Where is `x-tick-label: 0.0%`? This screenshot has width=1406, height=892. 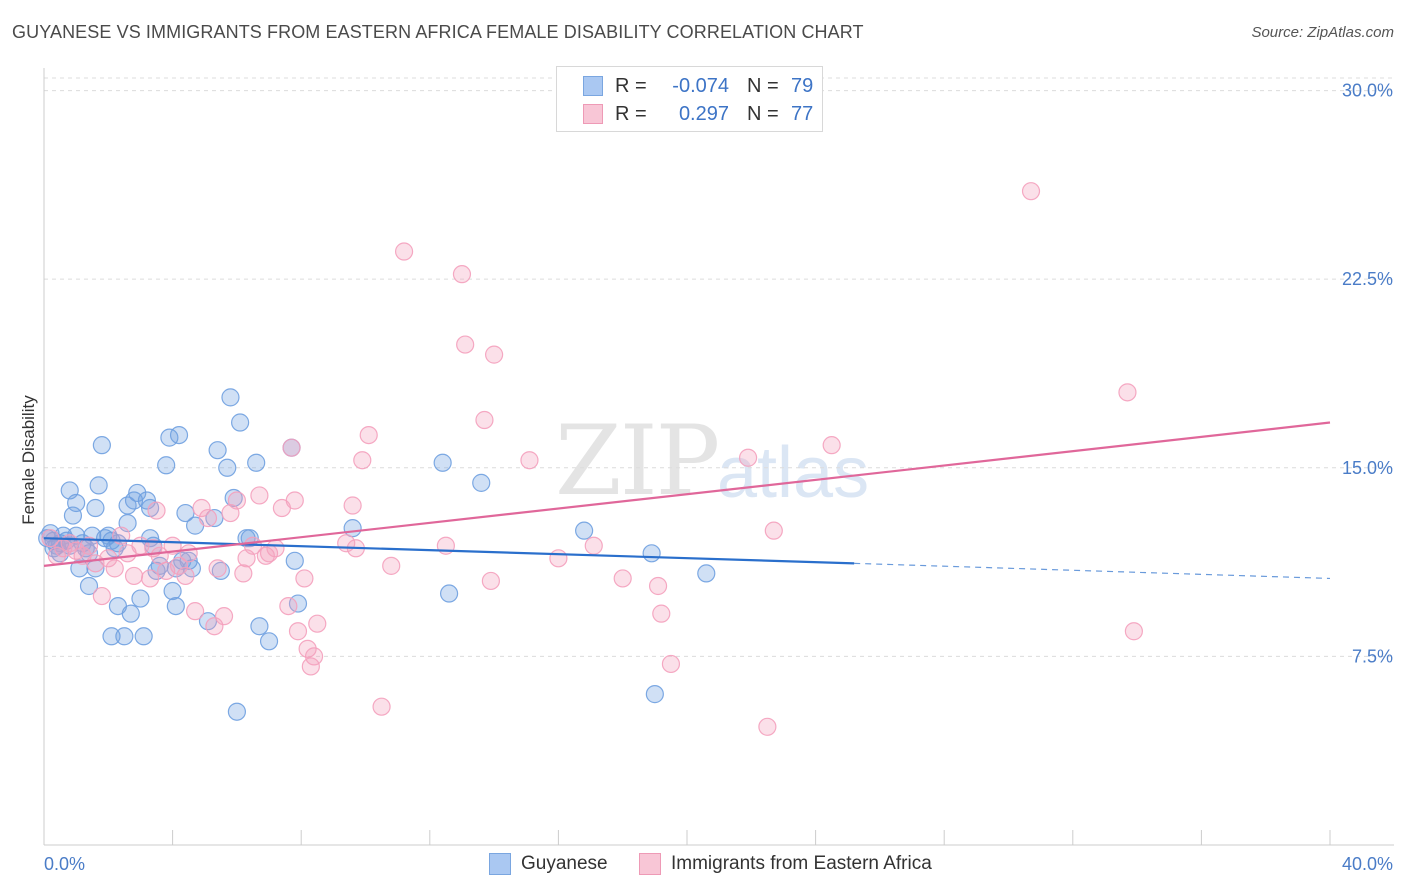 x-tick-label: 0.0% is located at coordinates (64, 864).